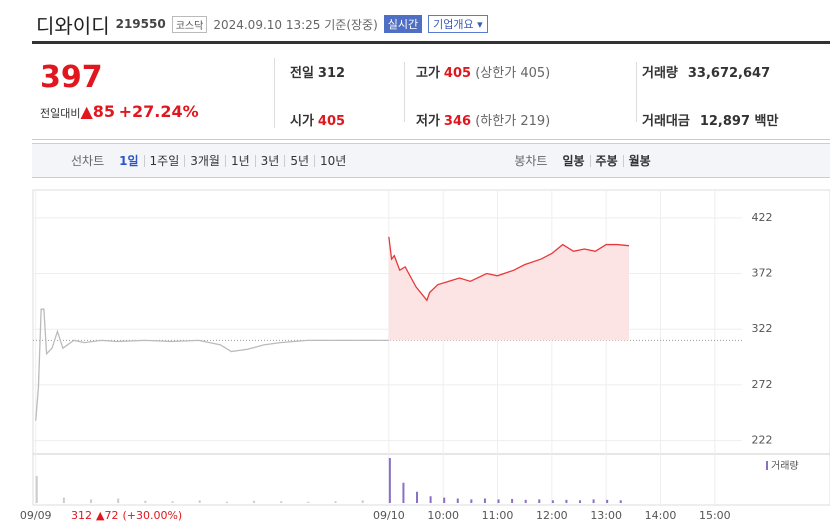 The height and width of the screenshot is (531, 830). Describe the element at coordinates (332, 160) in the screenshot. I see `tab: 10년` at that location.